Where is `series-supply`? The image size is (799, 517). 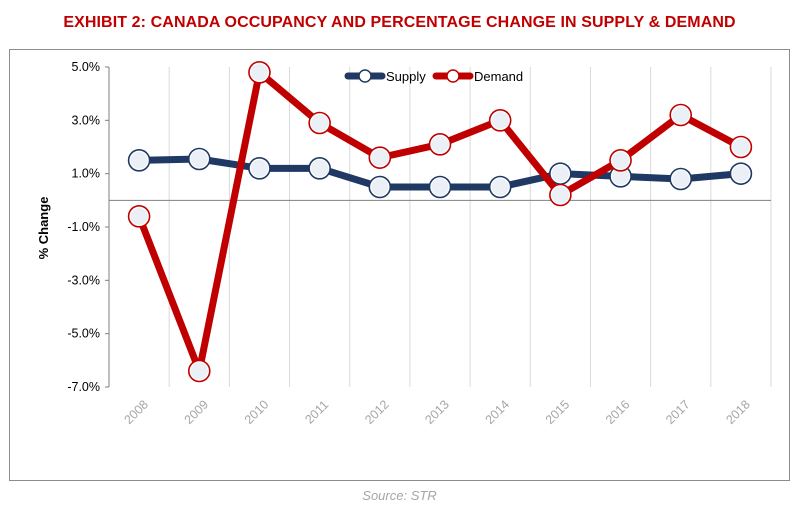
series-supply is located at coordinates (440, 173).